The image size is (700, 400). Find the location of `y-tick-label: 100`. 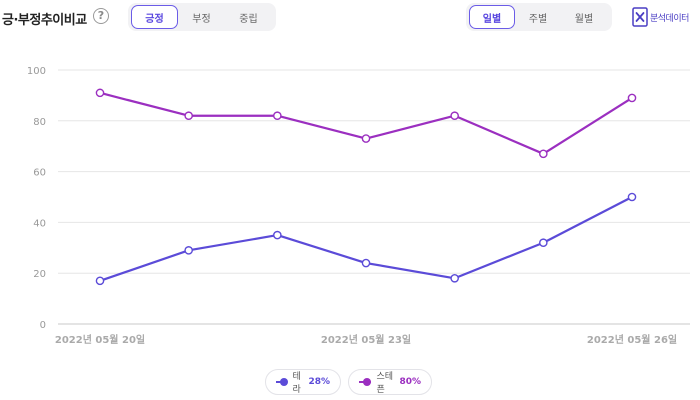

y-tick-label: 100 is located at coordinates (36, 71).